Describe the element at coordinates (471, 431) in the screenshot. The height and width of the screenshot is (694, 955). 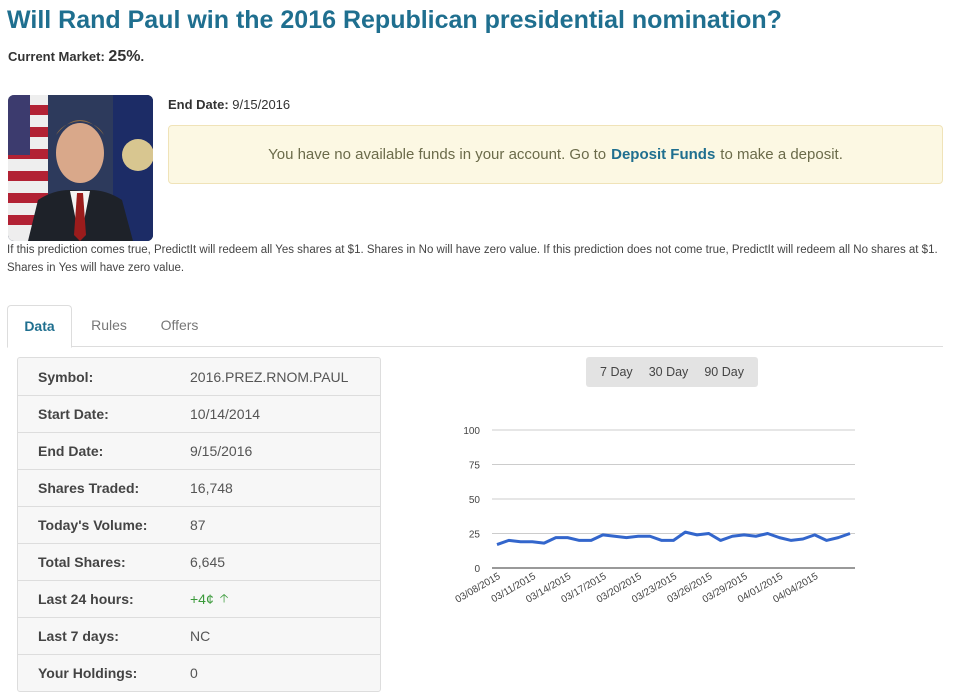
I see `y-tick-label: 100` at that location.